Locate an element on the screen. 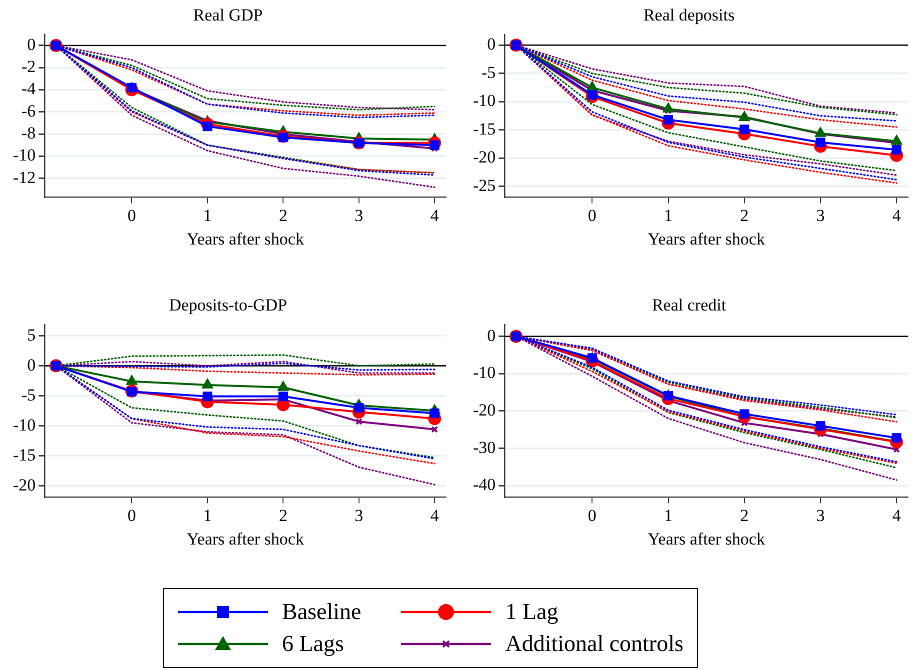  y-tick-label: -8 is located at coordinates (28, 133).